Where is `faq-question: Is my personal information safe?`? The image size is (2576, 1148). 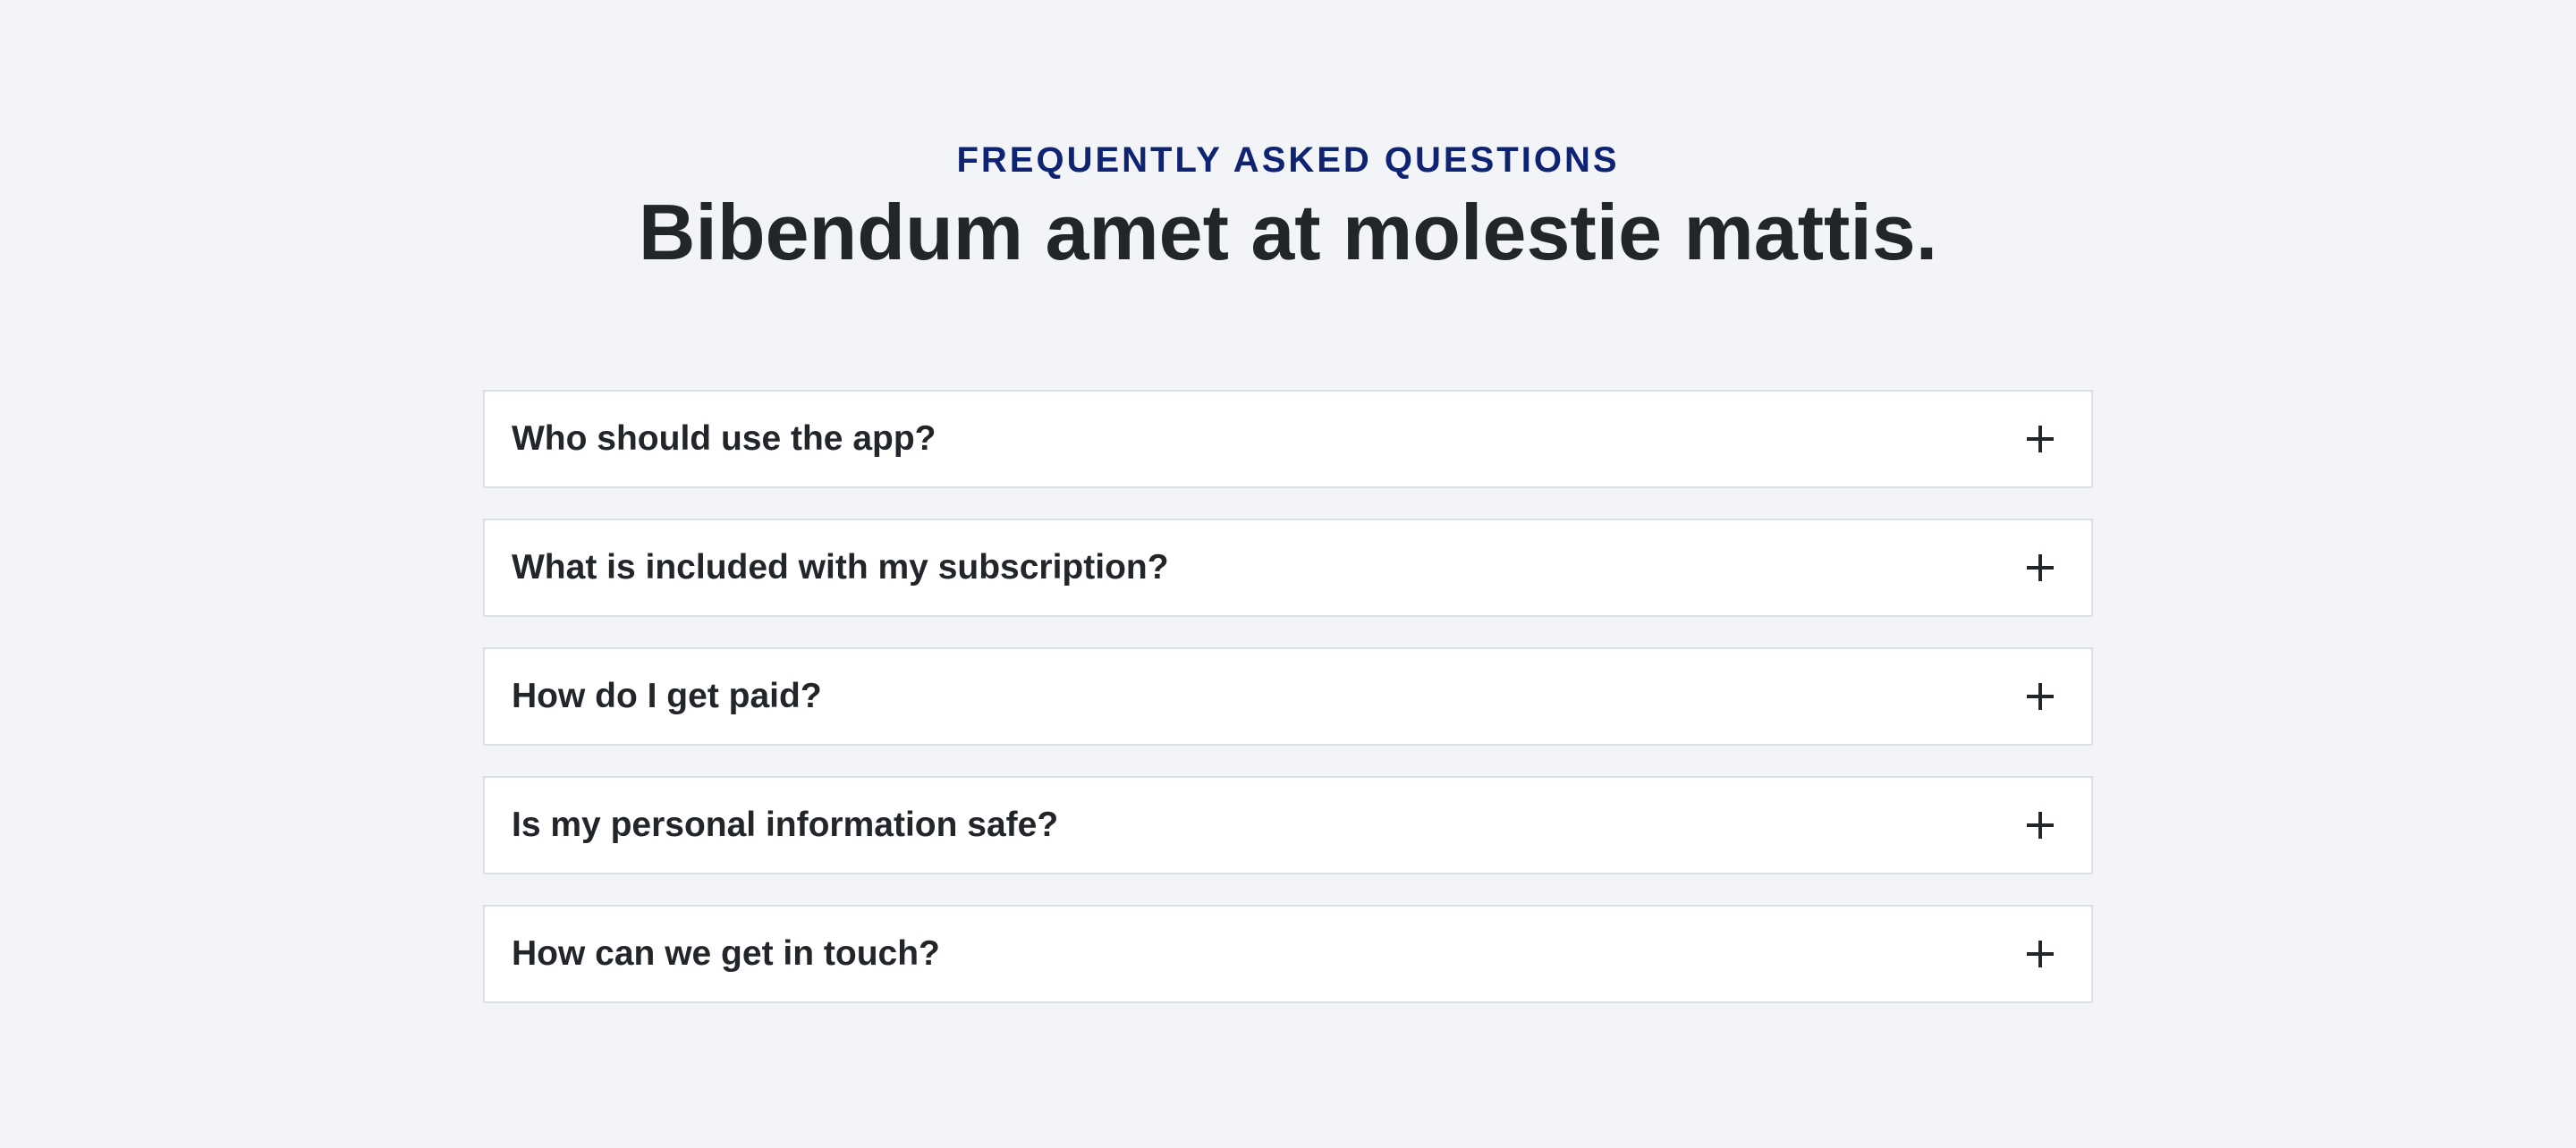 faq-question: Is my personal information safe? is located at coordinates (785, 825).